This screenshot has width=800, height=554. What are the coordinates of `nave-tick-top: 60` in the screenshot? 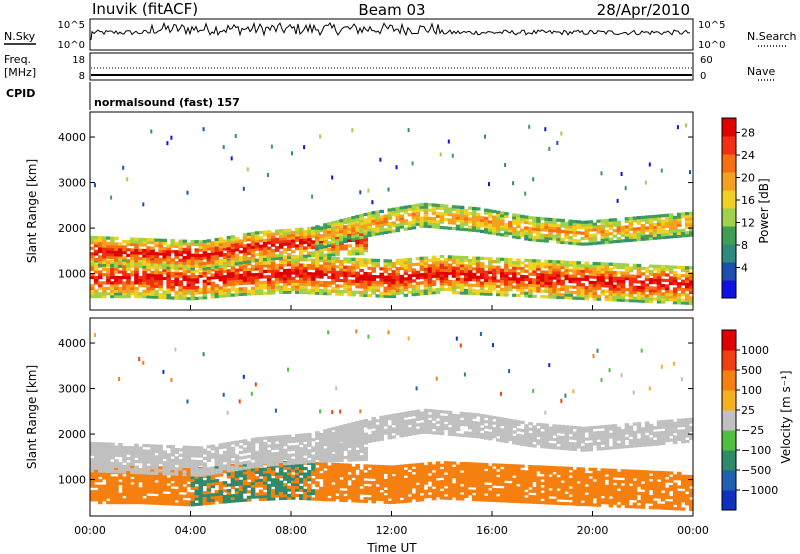 It's located at (706, 60).